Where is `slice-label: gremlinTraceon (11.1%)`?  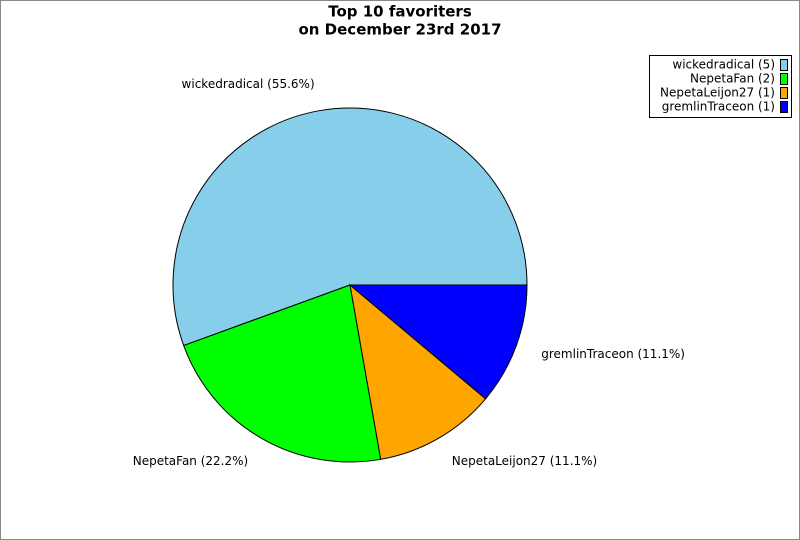
slice-label: gremlinTraceon (11.1%) is located at coordinates (613, 354).